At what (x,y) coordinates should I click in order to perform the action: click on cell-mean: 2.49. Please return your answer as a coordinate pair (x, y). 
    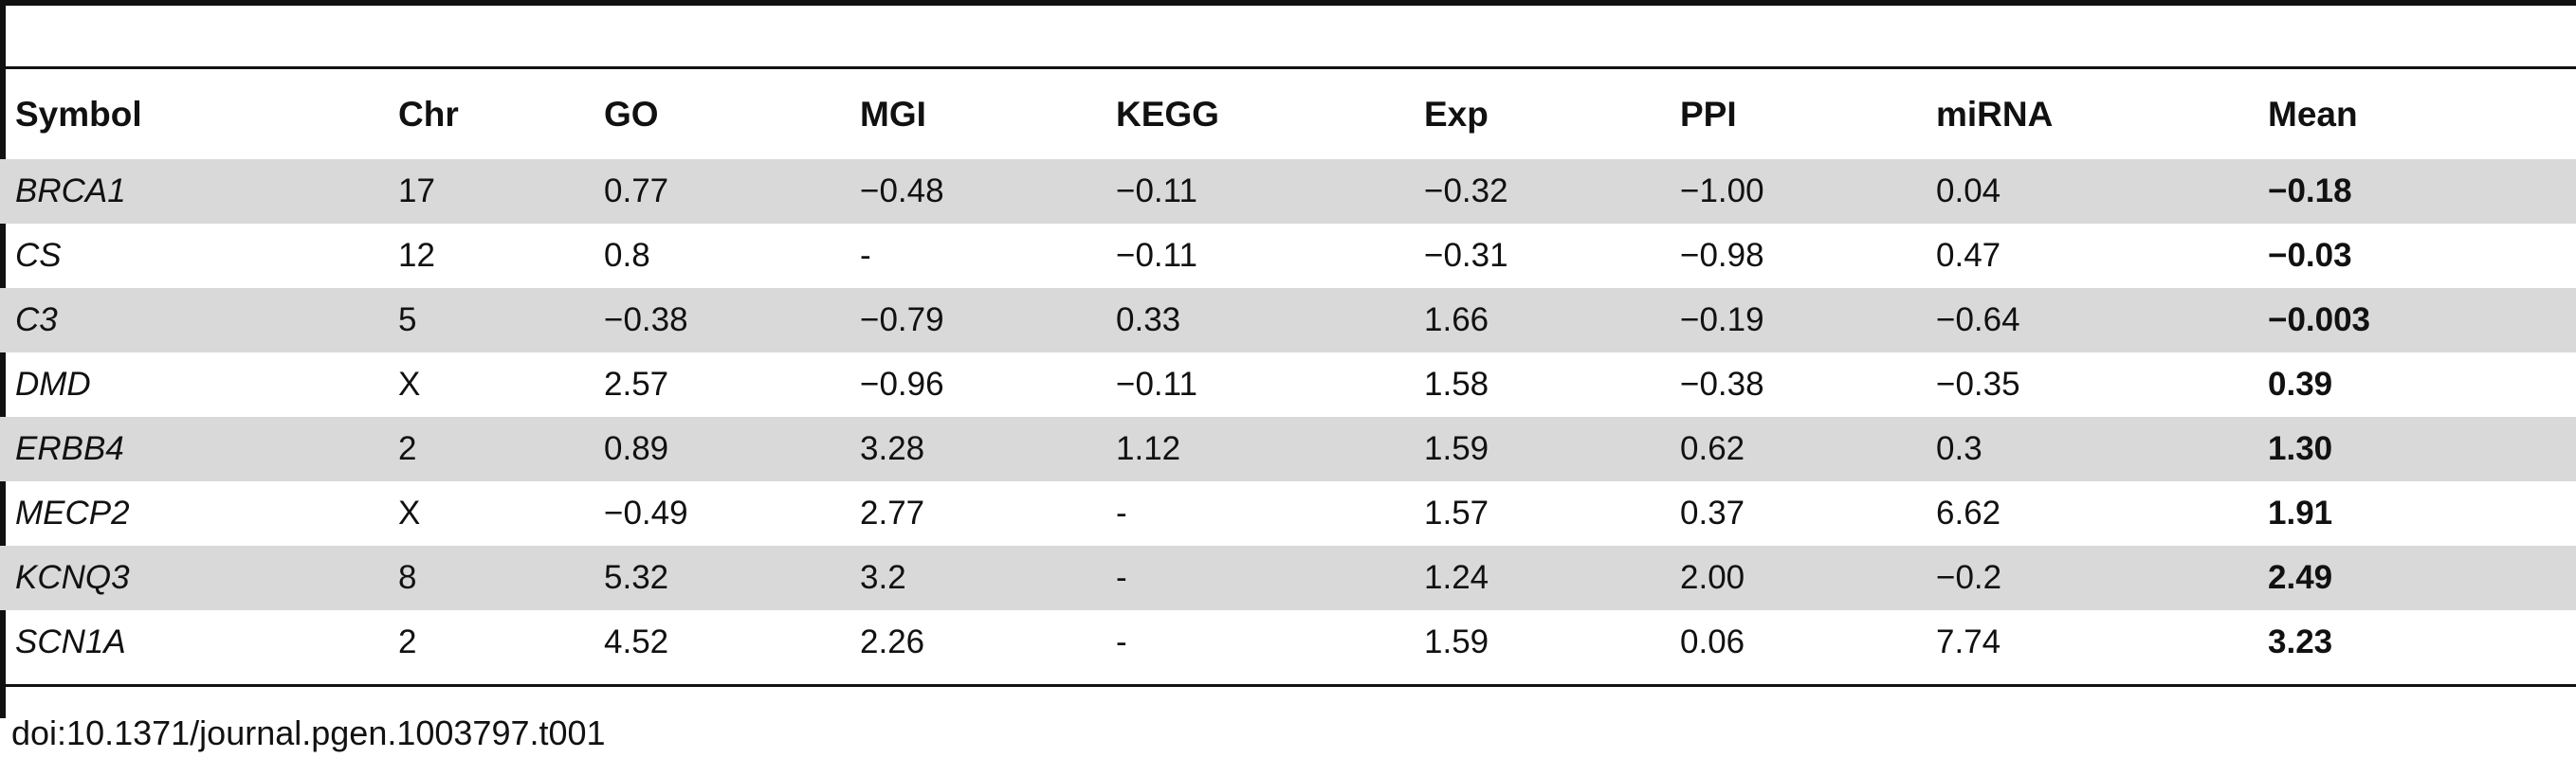
    Looking at the image, I should click on (2300, 577).